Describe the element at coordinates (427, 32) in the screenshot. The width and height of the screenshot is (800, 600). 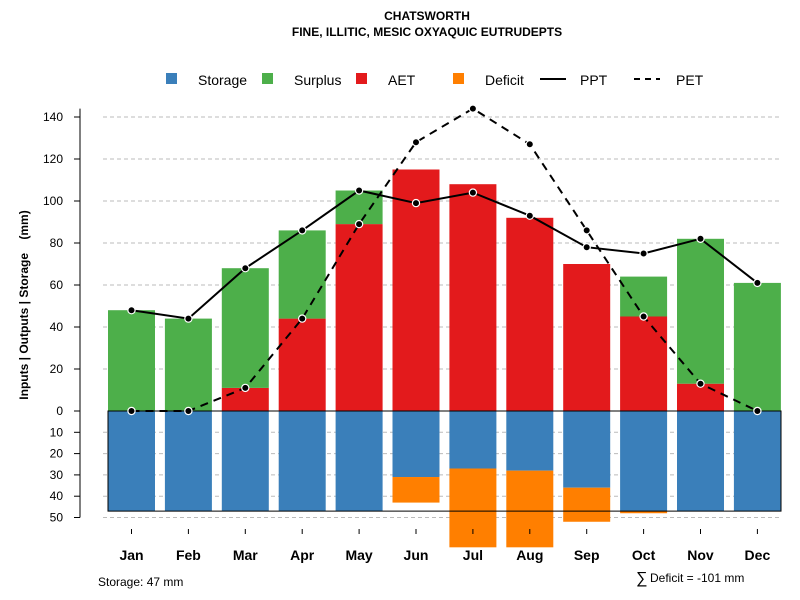
I see `chart-subtitle: FINE, ILLITIC, MESIC OXYAQUIC EUTRUDEPTS` at that location.